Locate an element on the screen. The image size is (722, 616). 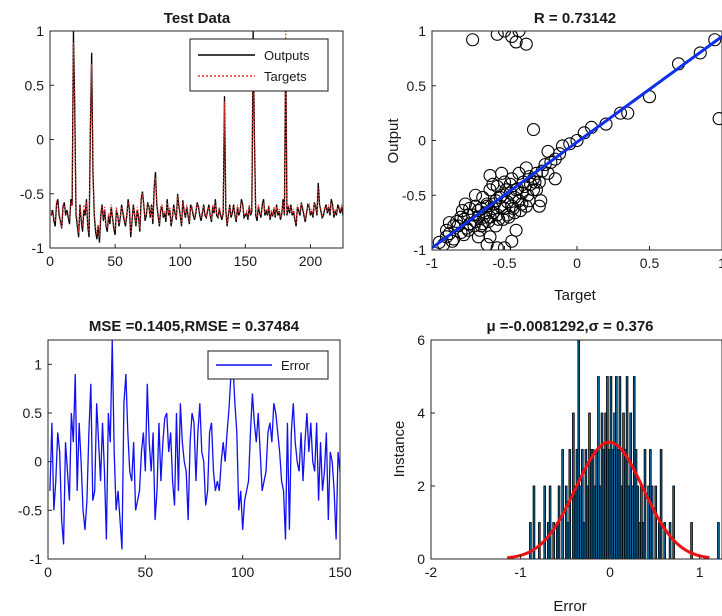
regression-ytick-label: 1 is located at coordinates (422, 31).